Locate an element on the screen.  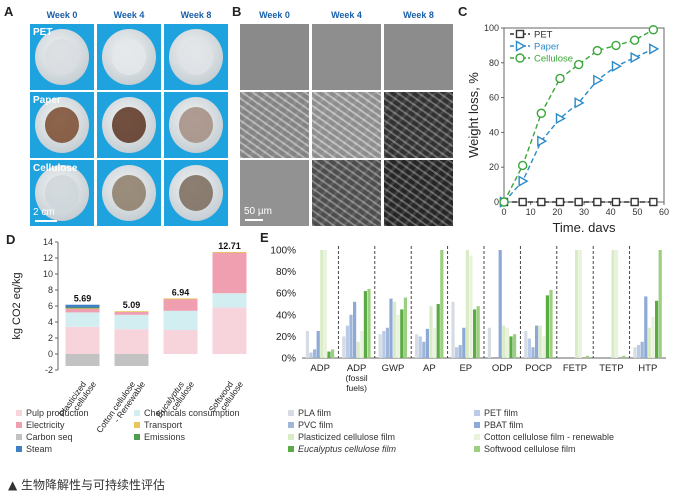
x-axis-label: Time, days is located at coordinates (584, 226).